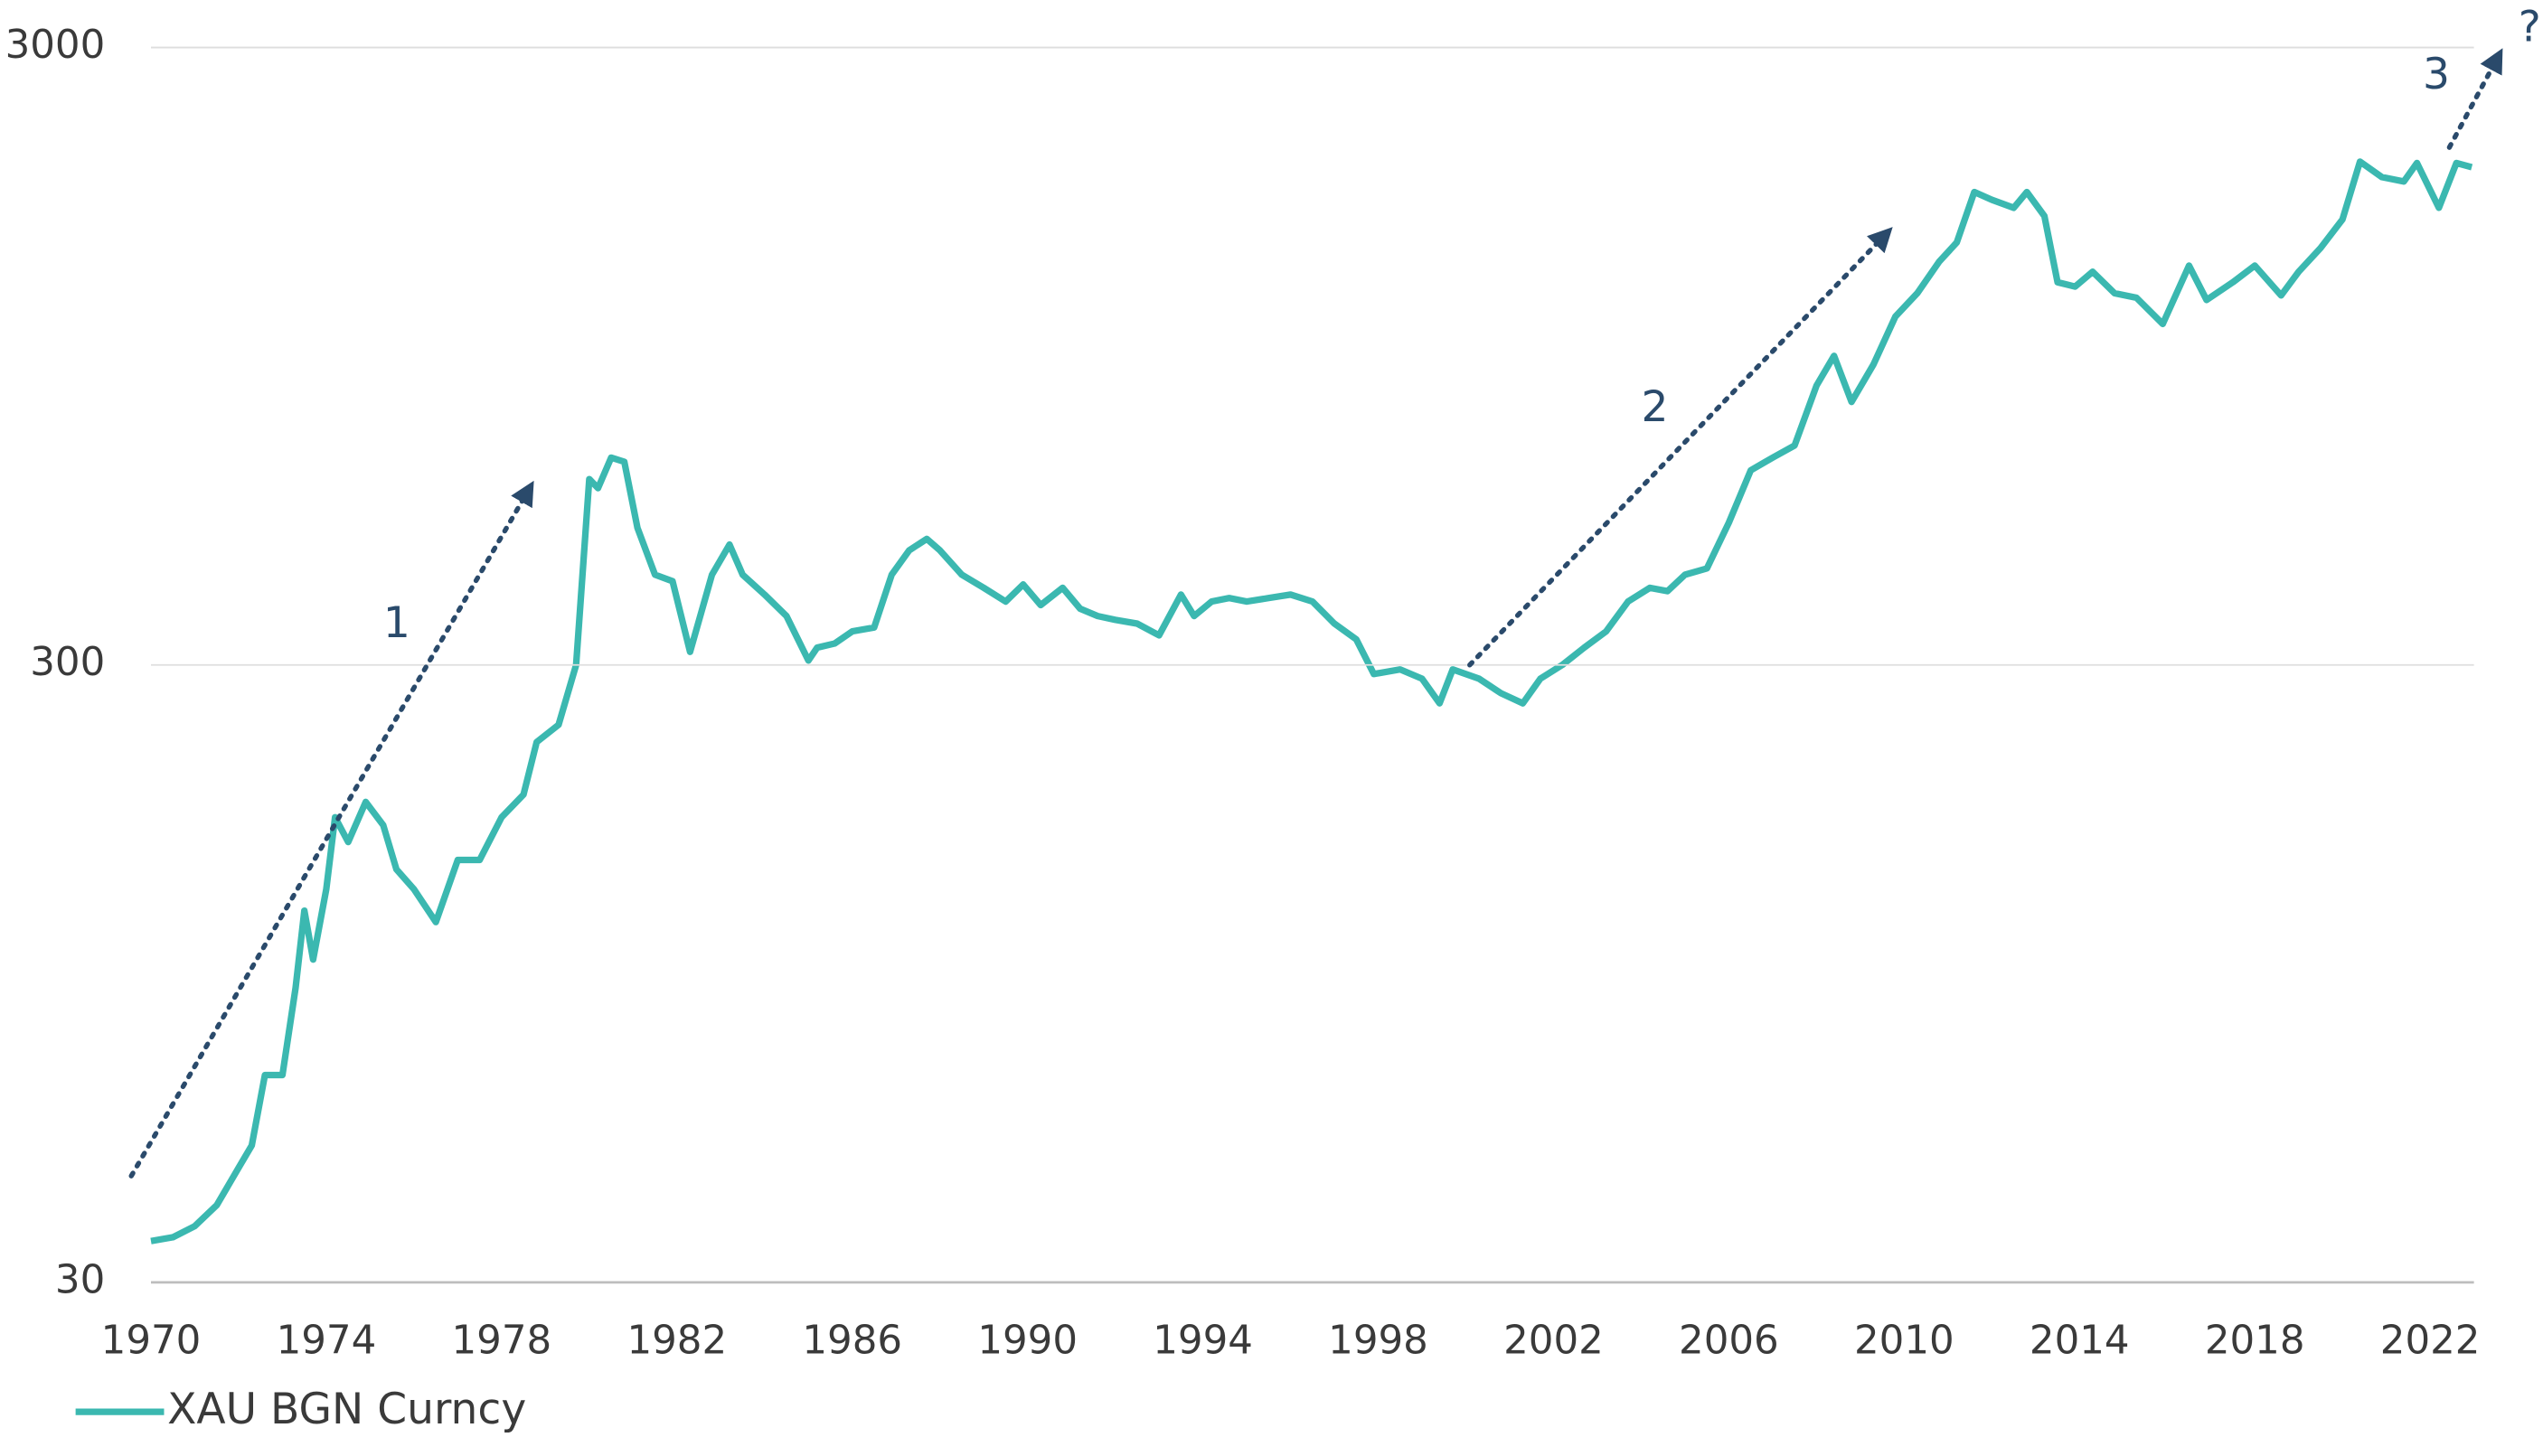  What do you see at coordinates (1203, 1340) in the screenshot?
I see `x-tick-label: 1994` at bounding box center [1203, 1340].